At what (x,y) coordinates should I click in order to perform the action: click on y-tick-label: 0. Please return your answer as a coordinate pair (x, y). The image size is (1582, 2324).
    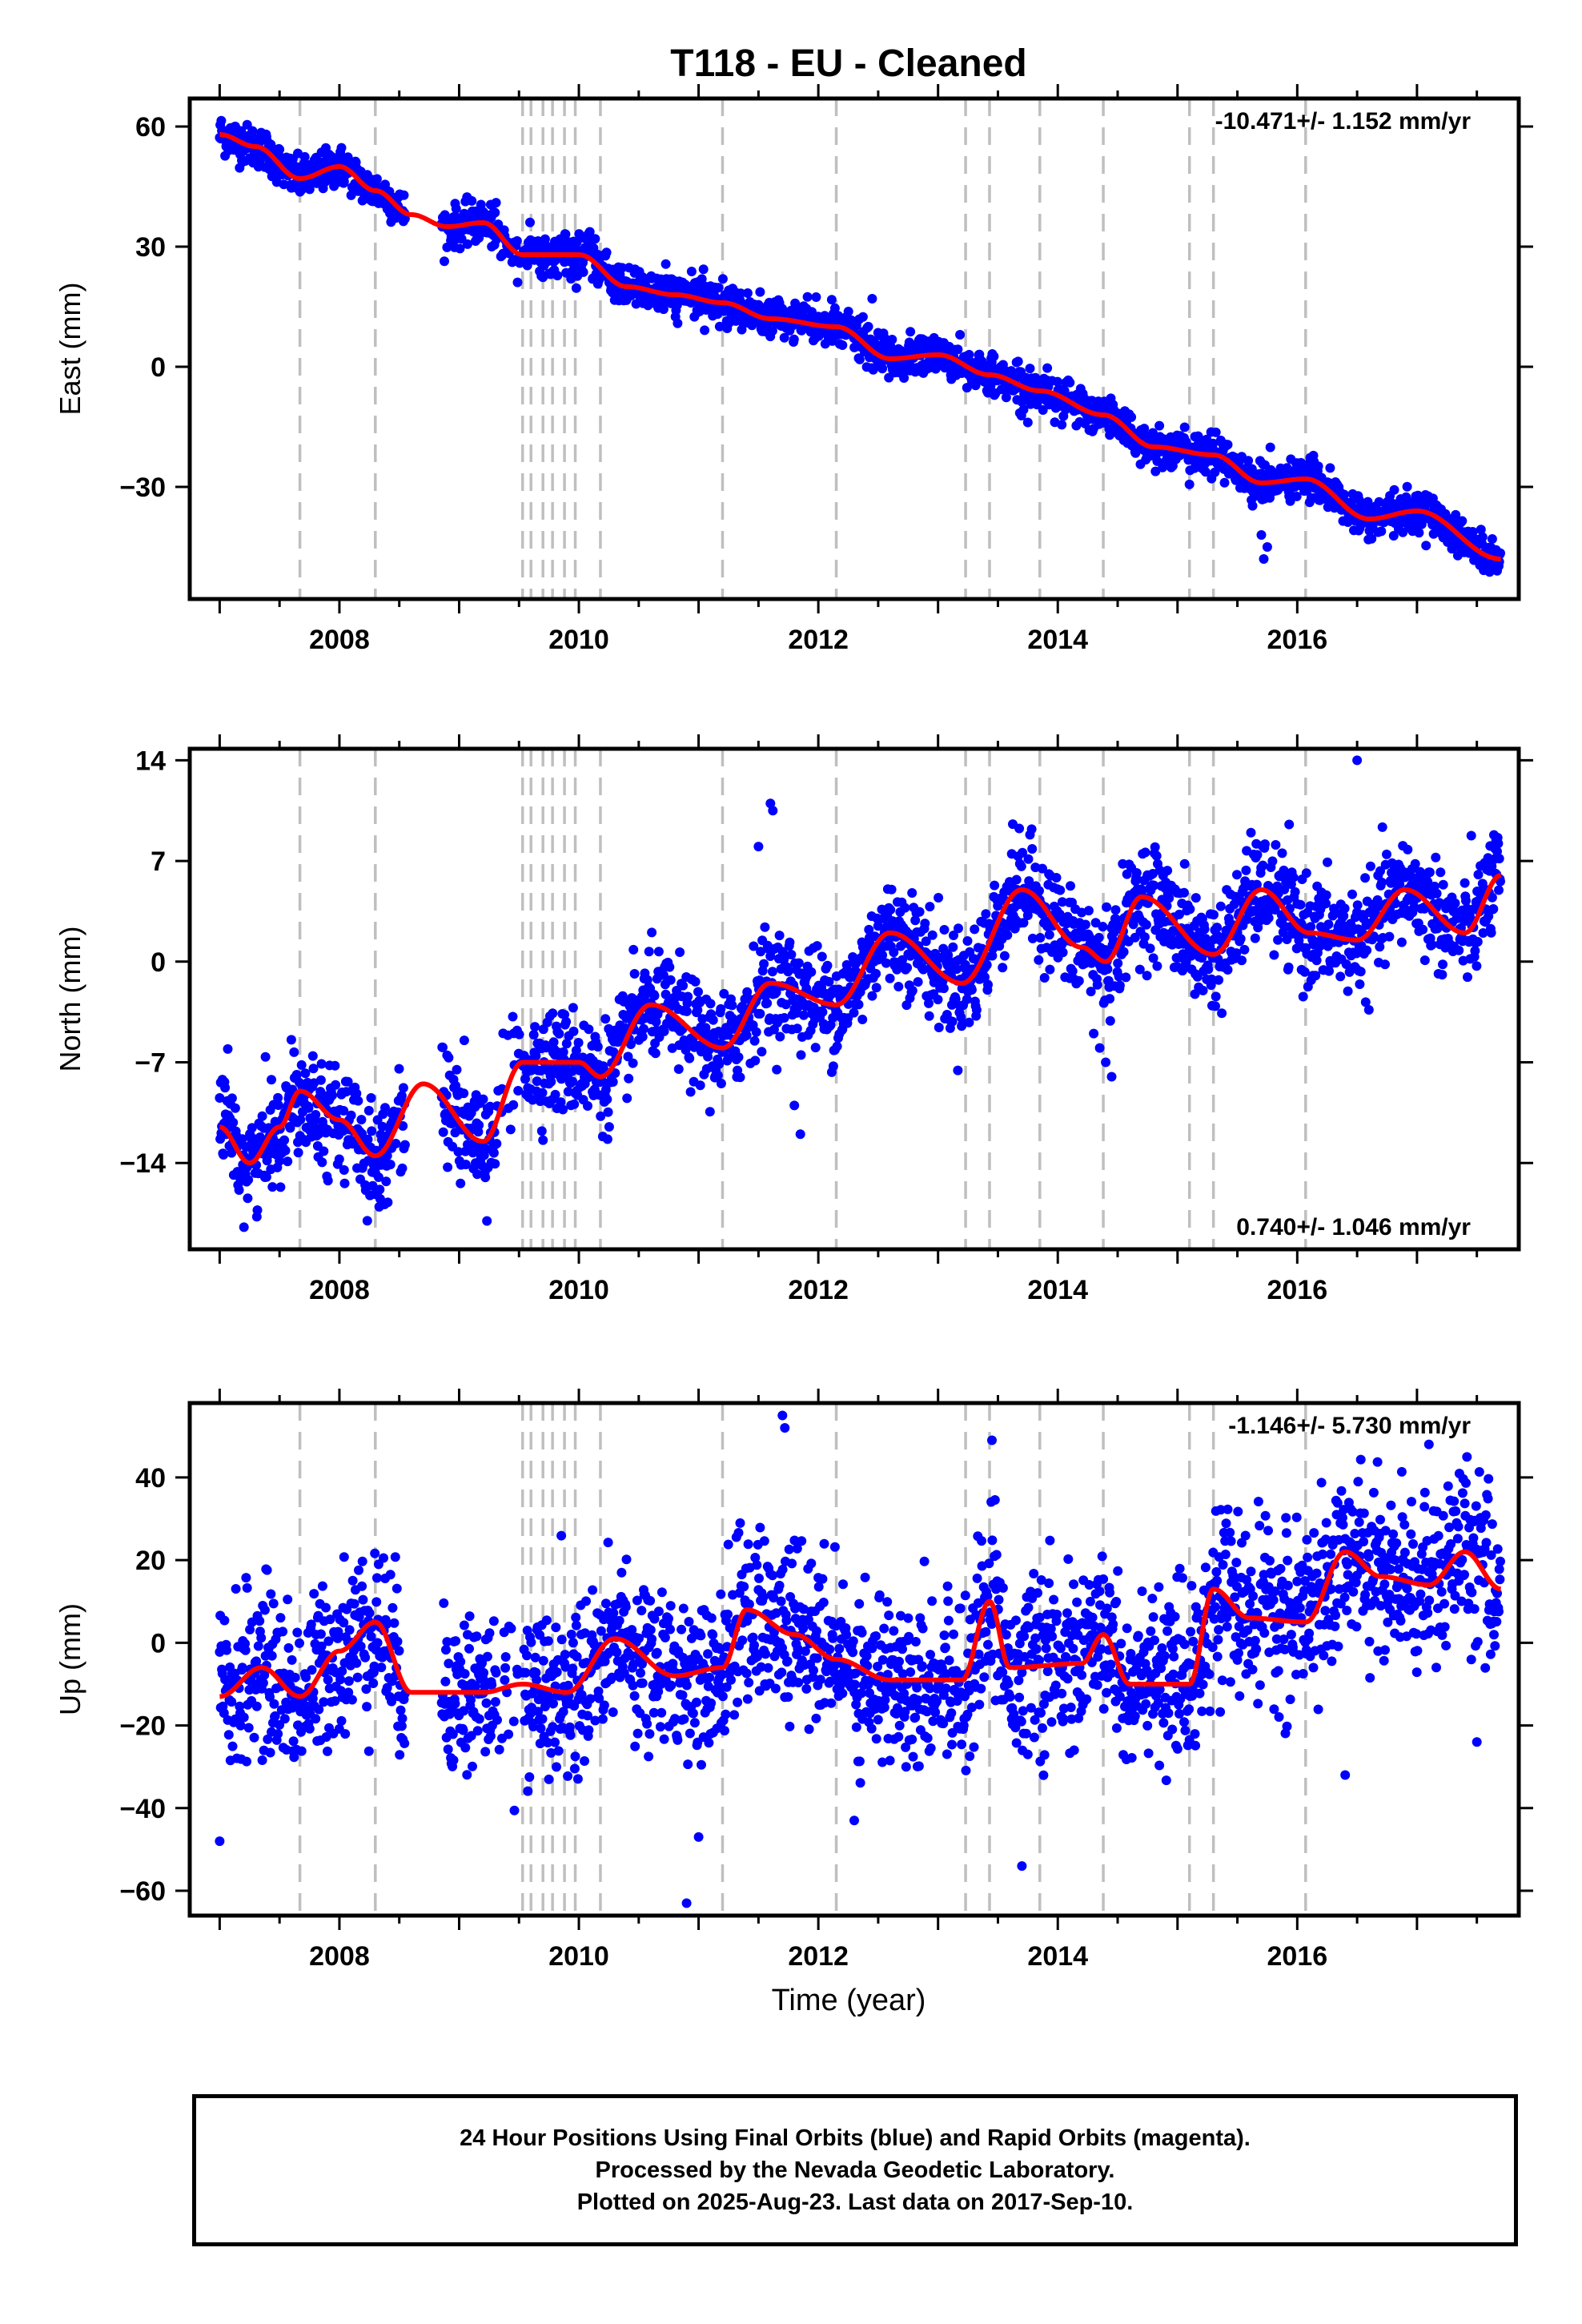
    Looking at the image, I should click on (158, 367).